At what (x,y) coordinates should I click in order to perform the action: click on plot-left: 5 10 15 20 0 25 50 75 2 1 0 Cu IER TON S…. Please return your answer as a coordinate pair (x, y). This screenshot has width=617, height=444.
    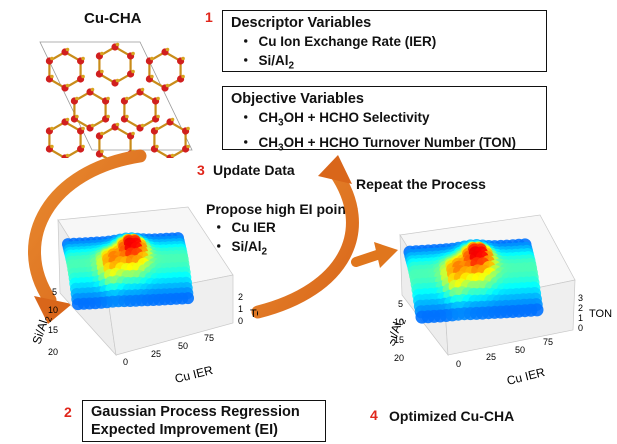
    Looking at the image, I should click on (144, 296).